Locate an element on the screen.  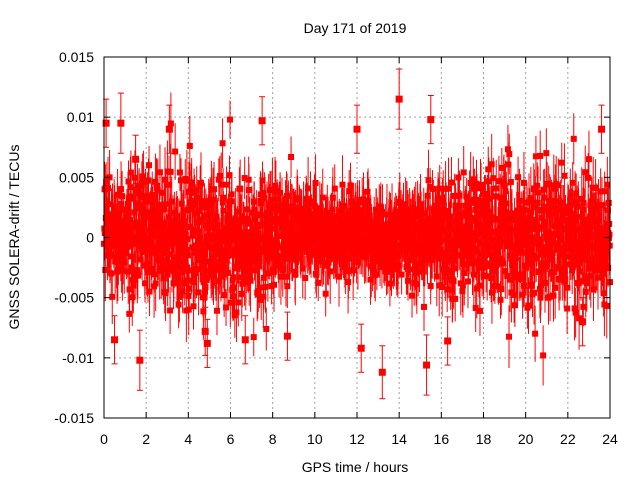
x-tick-label: 4 is located at coordinates (188, 439).